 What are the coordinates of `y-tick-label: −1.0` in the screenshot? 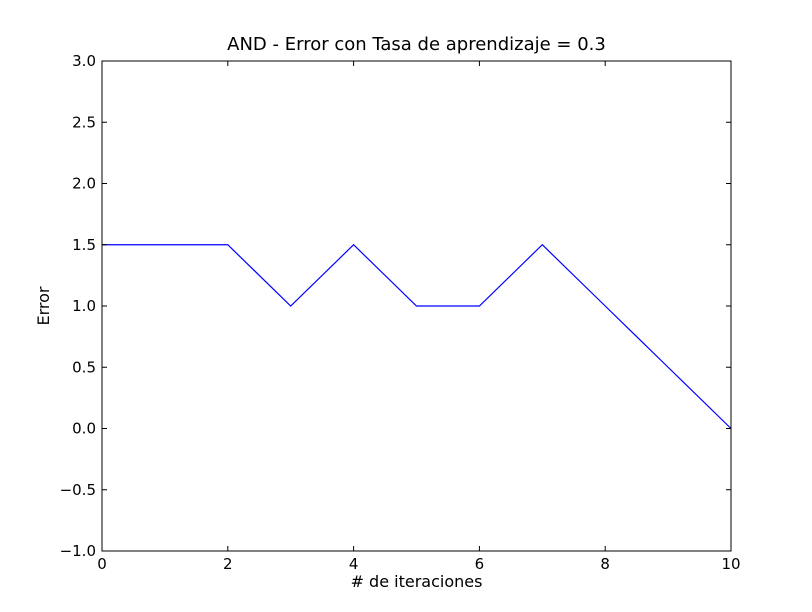 It's located at (78, 551).